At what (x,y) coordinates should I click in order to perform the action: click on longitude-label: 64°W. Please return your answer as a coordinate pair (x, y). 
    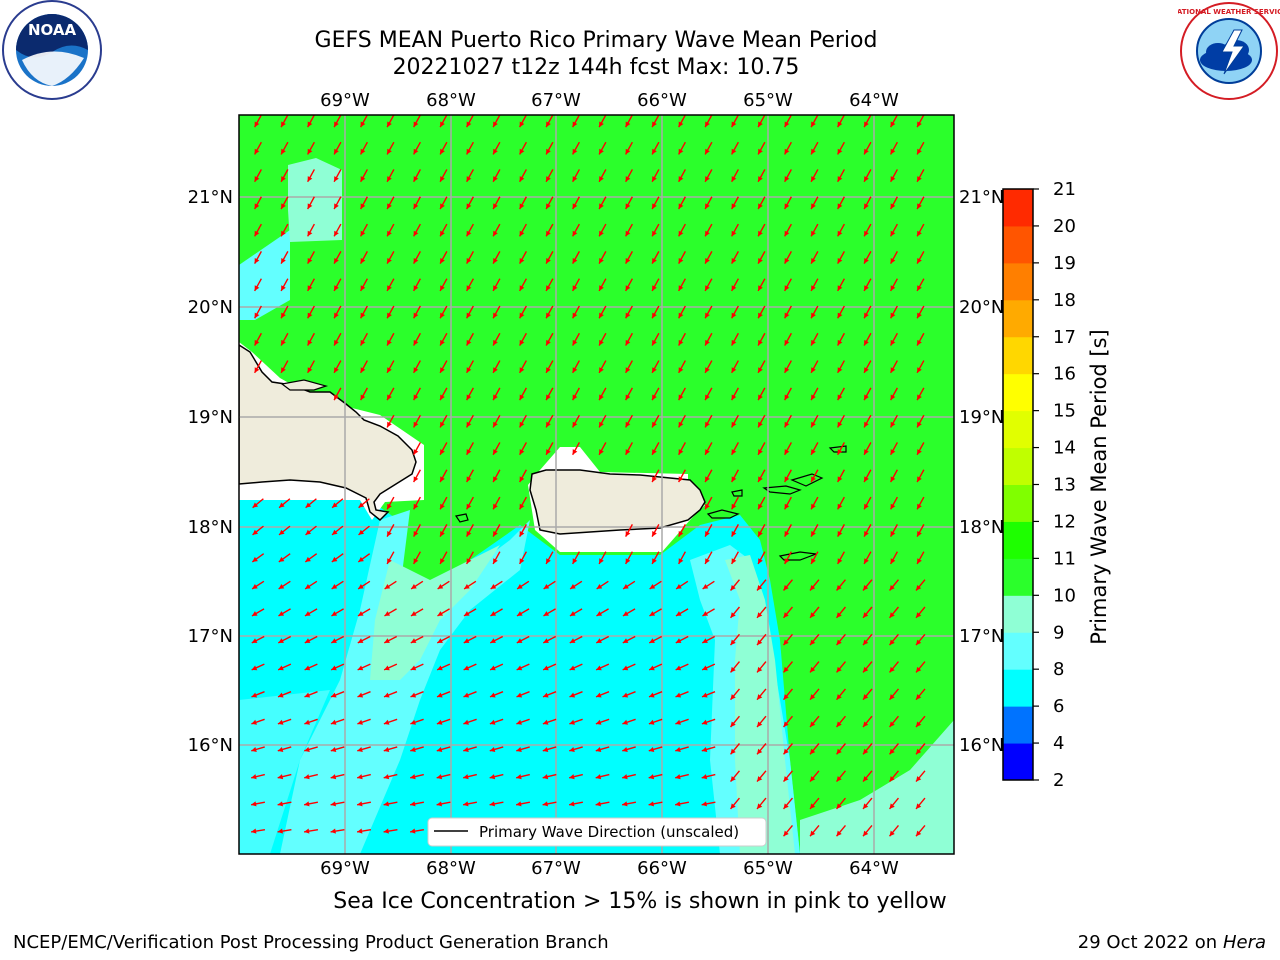
    Looking at the image, I should click on (874, 100).